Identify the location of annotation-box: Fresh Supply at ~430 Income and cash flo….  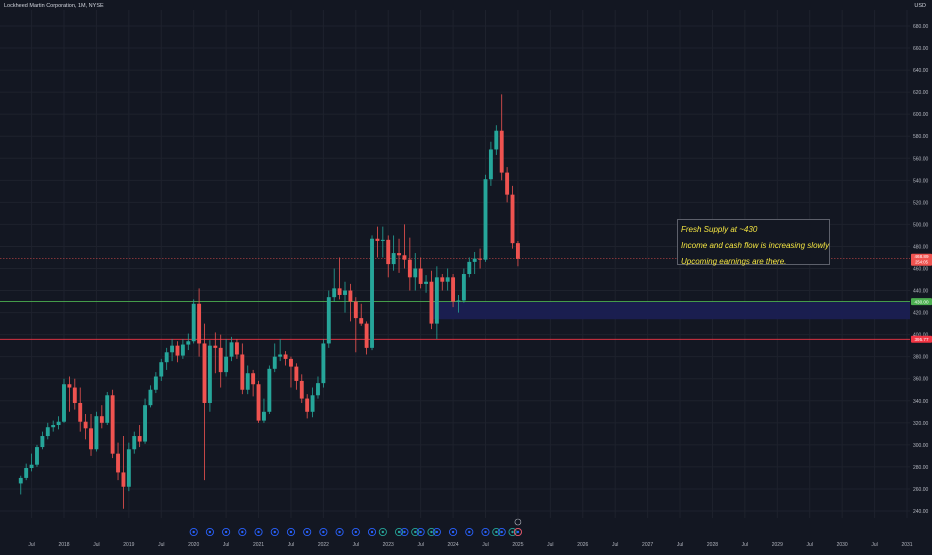
(753, 242).